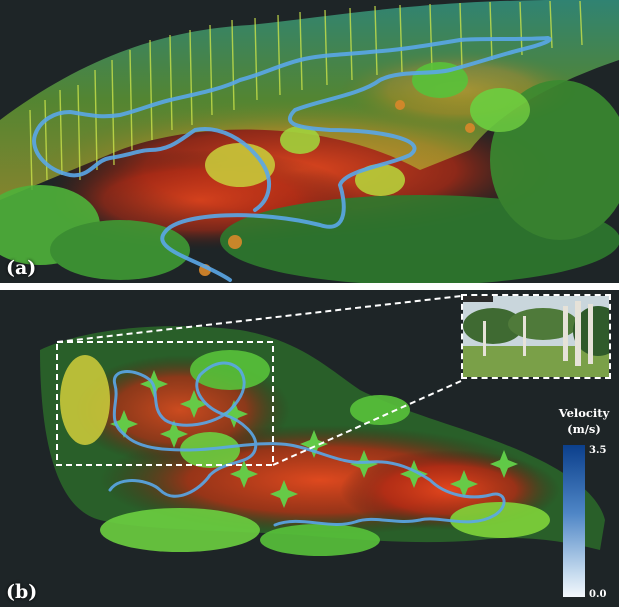  Describe the element at coordinates (536, 336) in the screenshot. I see `inset-photo` at that location.